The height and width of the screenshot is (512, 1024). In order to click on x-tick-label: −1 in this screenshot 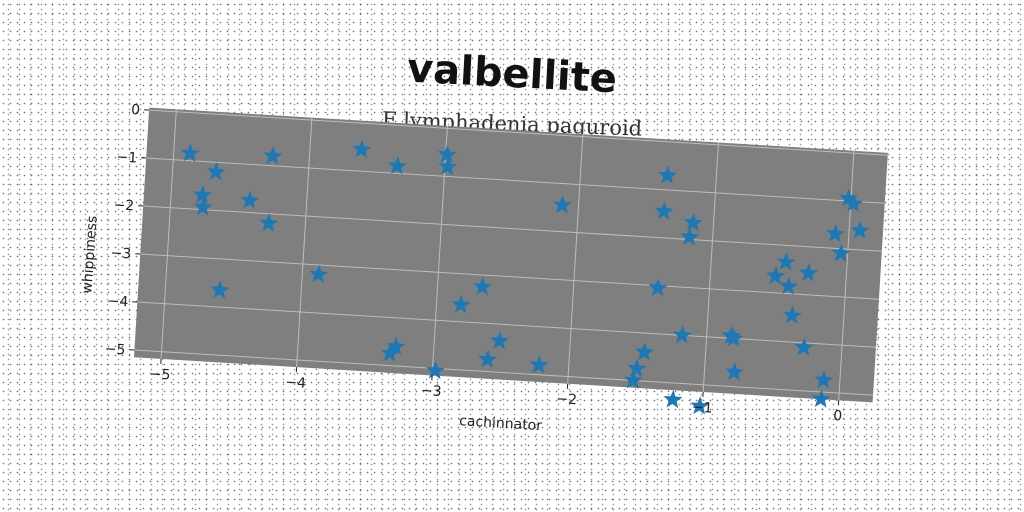, I will do `click(702, 407)`.